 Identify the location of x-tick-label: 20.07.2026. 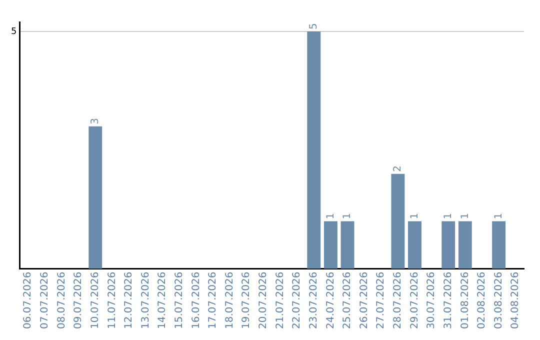
(264, 301).